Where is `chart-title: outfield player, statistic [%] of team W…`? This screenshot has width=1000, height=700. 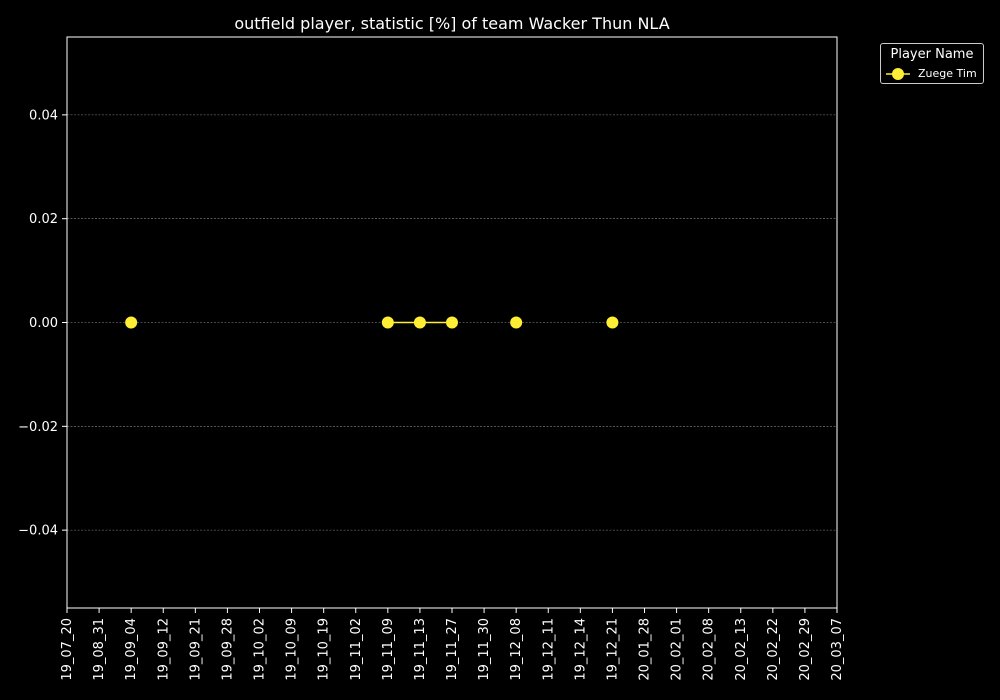
chart-title: outfield player, statistic [%] of team W… is located at coordinates (451, 23).